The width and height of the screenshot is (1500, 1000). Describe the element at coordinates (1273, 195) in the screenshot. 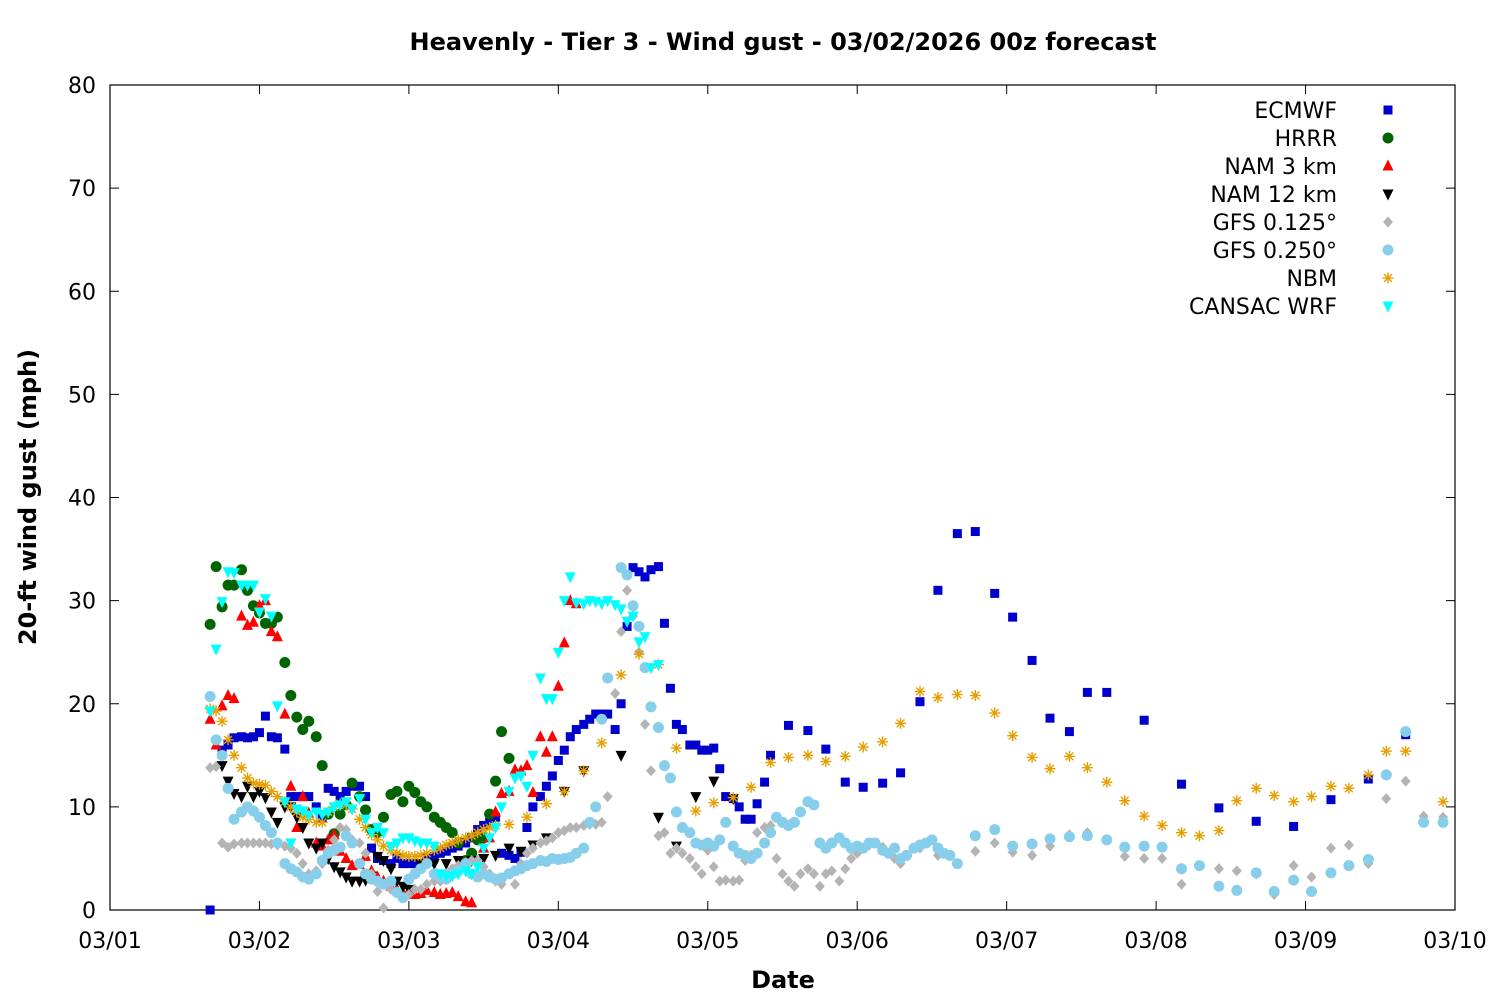

I see `legend-label-nam-12-km: NAM 12 km` at that location.